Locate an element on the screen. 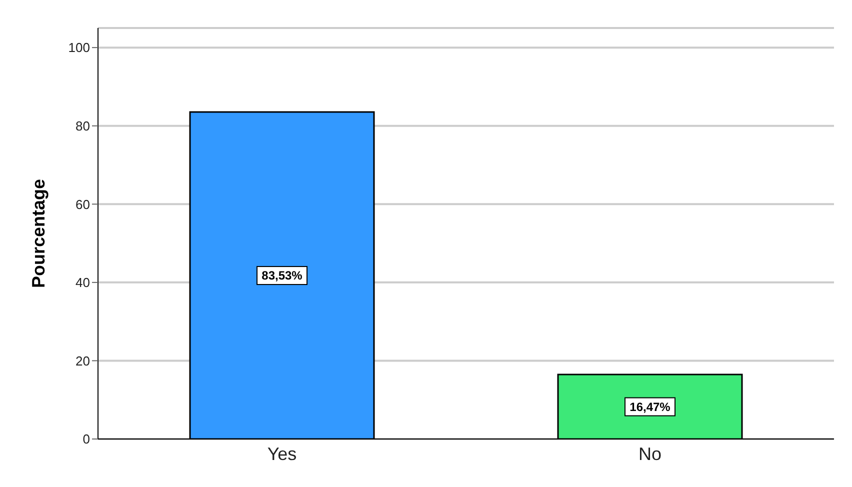 Image resolution: width=852 pixels, height=487 pixels. x-tick-label: Yes is located at coordinates (282, 454).